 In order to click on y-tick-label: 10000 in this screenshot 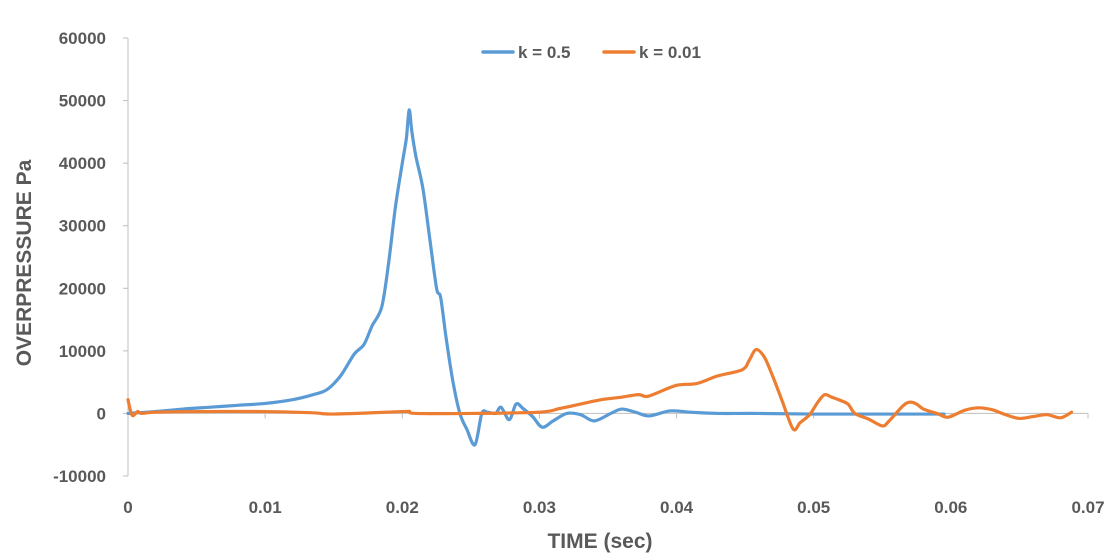, I will do `click(82, 351)`.